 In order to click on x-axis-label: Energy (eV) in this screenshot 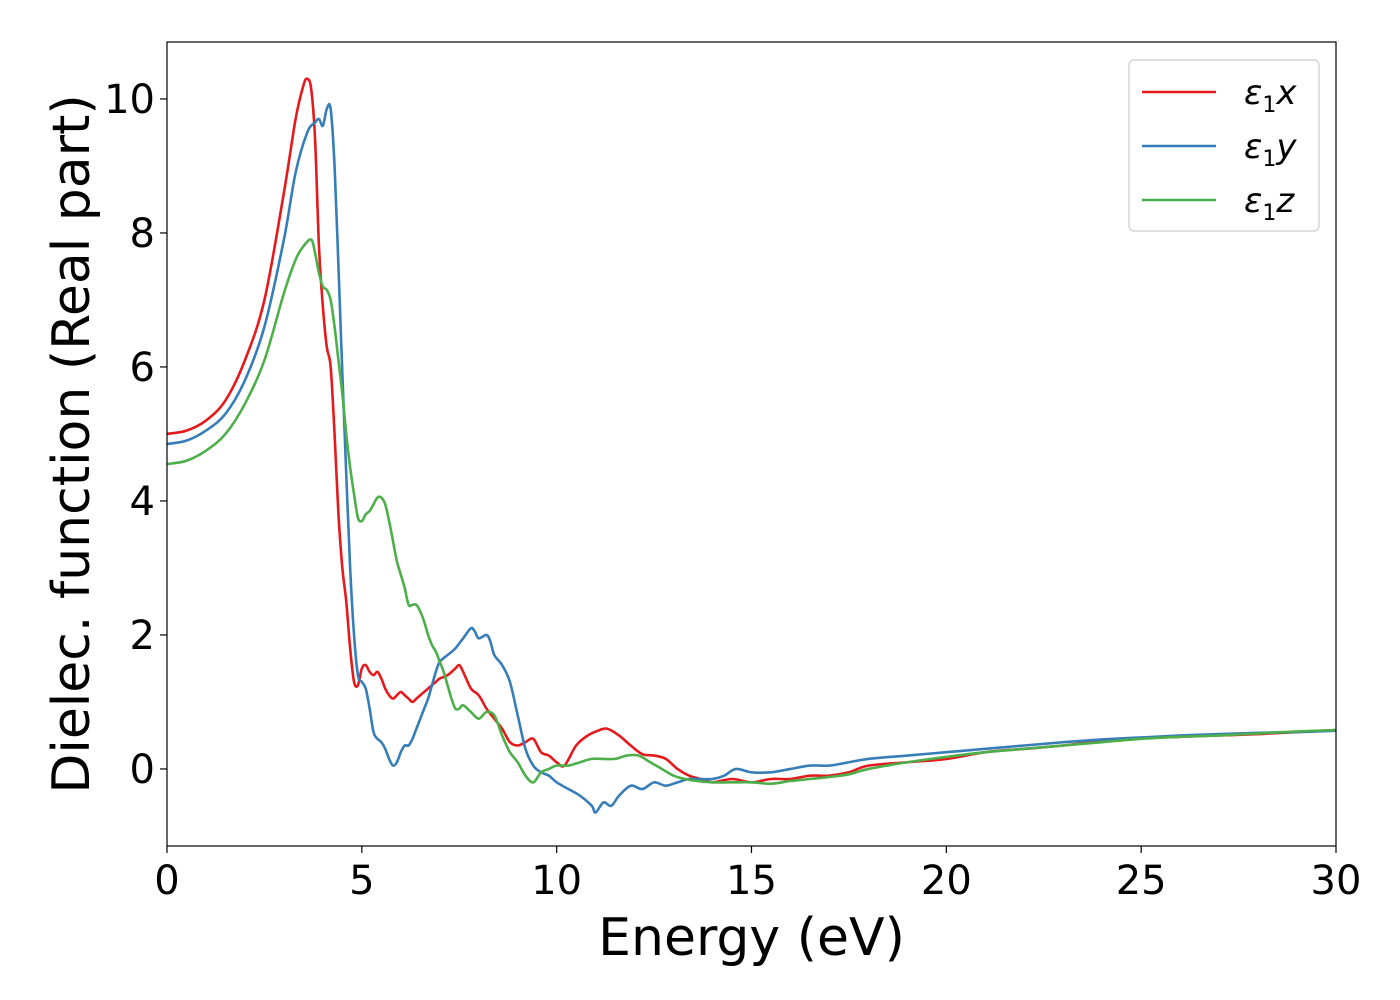, I will do `click(751, 938)`.